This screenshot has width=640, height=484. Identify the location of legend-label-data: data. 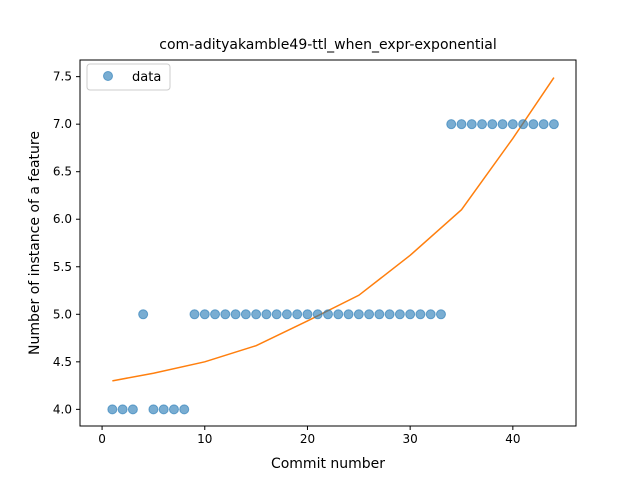
(146, 77).